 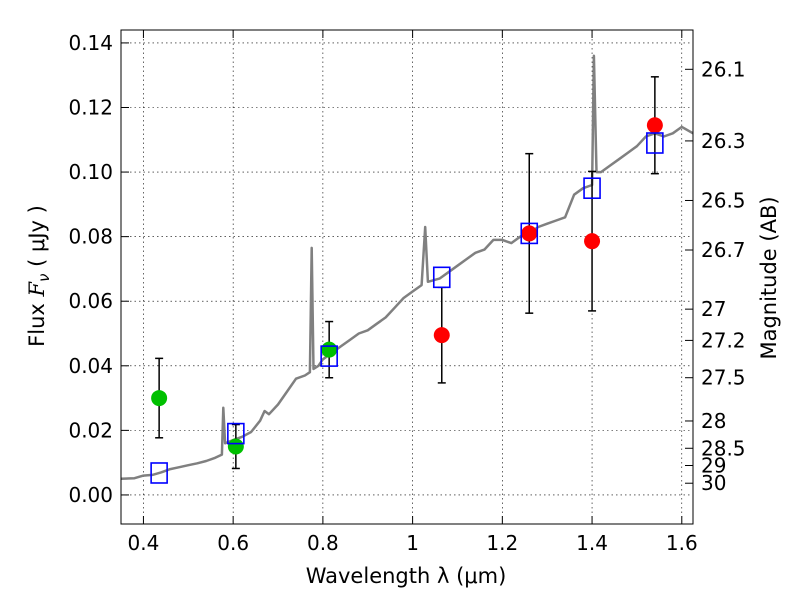 I want to click on y-axis-label-sub: ν, so click(x=44, y=278).